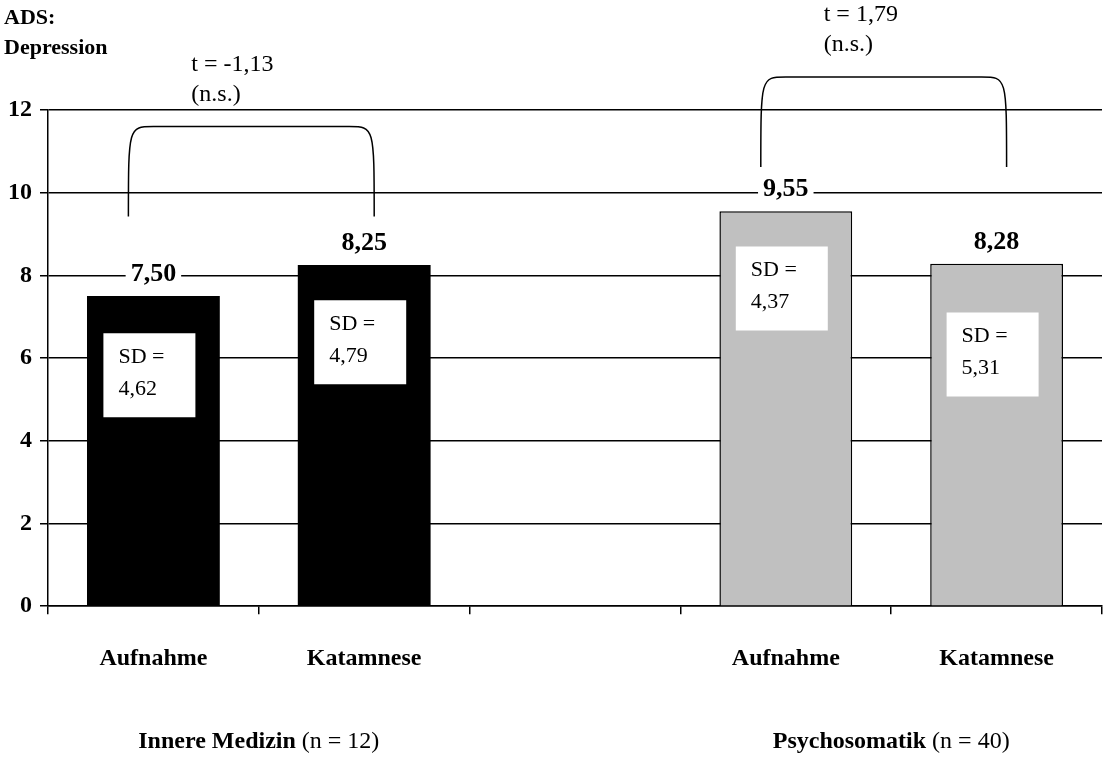  Describe the element at coordinates (259, 740) in the screenshot. I see `text: Innere Medizin (n = 12)` at that location.